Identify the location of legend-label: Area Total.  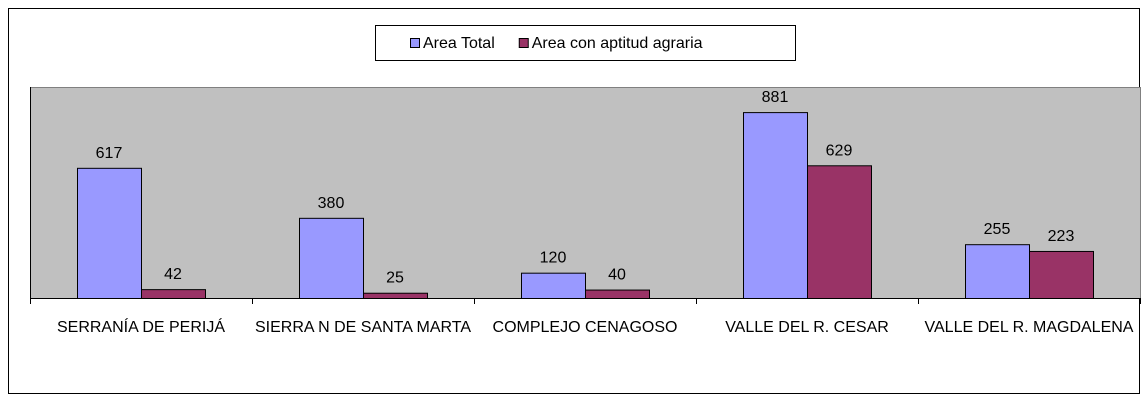
(459, 43).